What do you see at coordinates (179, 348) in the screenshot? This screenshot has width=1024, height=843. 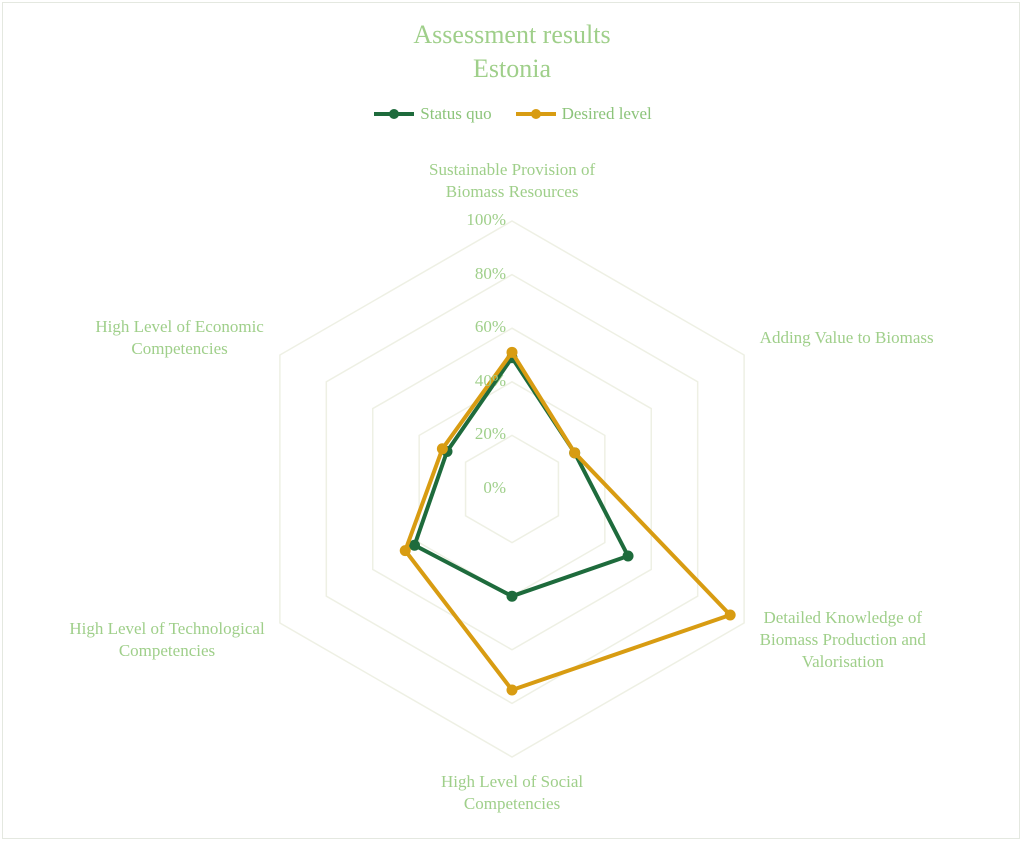 I see `axis-label-5-line-1: Competencies` at bounding box center [179, 348].